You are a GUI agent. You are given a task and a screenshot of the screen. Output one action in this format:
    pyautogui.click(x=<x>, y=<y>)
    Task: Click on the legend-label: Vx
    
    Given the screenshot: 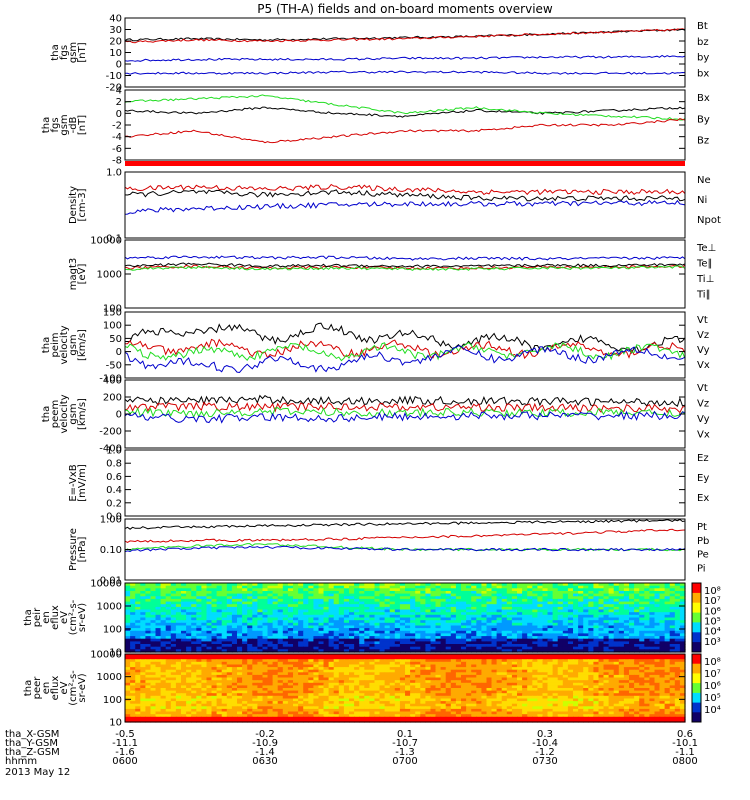 What is the action you would take?
    pyautogui.click(x=703, y=365)
    